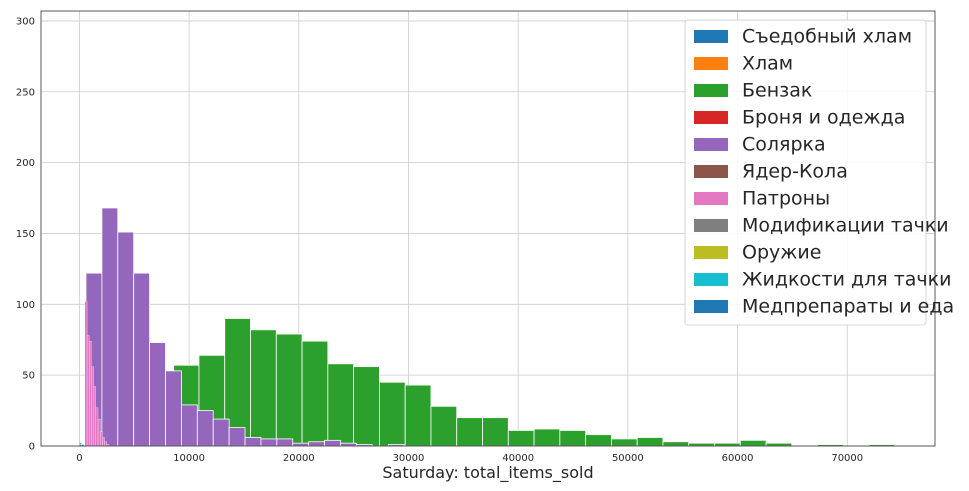 The height and width of the screenshot is (491, 969). What do you see at coordinates (848, 307) in the screenshot?
I see `legend-entry-label: Медпрепараты и еда` at bounding box center [848, 307].